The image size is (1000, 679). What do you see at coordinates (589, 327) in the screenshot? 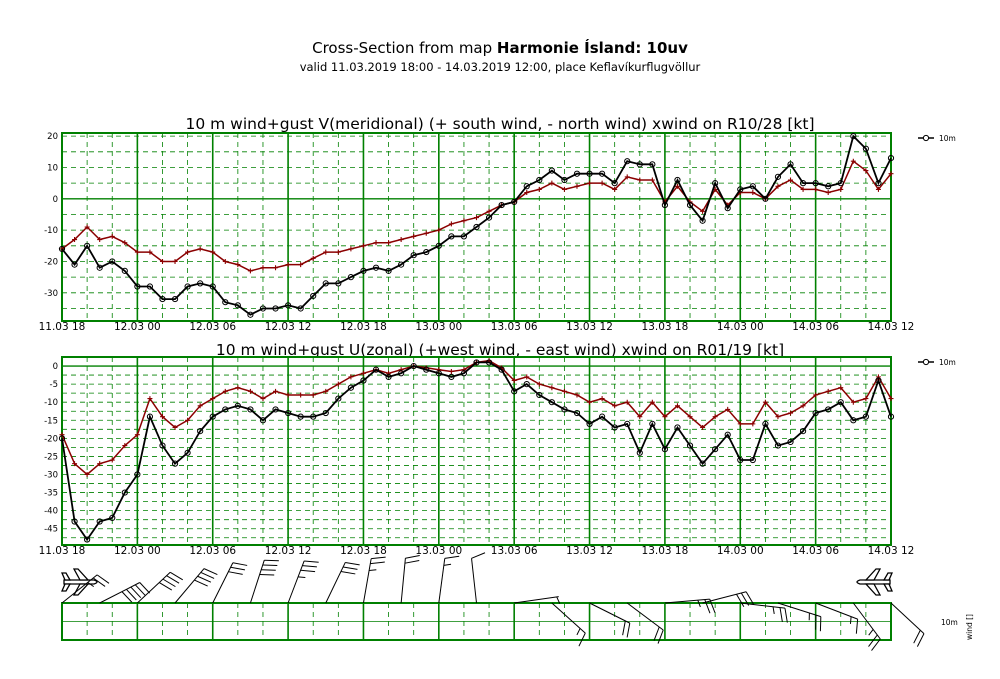
I see `x-tick-label: 13.03 12` at bounding box center [589, 327].